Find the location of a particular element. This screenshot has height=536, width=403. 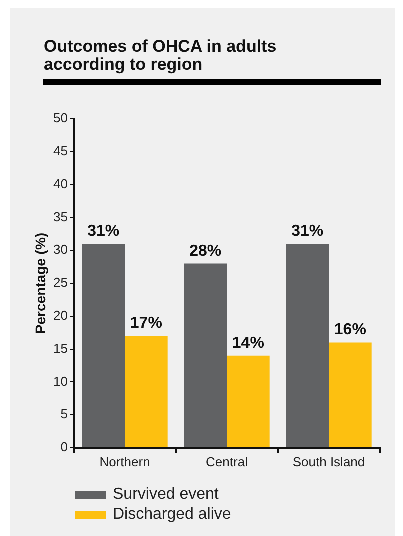

data-label: 28% is located at coordinates (206, 251).